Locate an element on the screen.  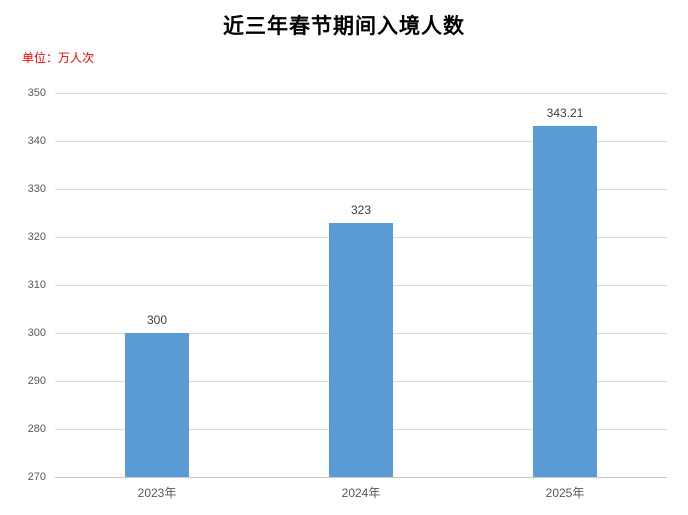
unit-label: 单位：万人次 is located at coordinates (58, 58).